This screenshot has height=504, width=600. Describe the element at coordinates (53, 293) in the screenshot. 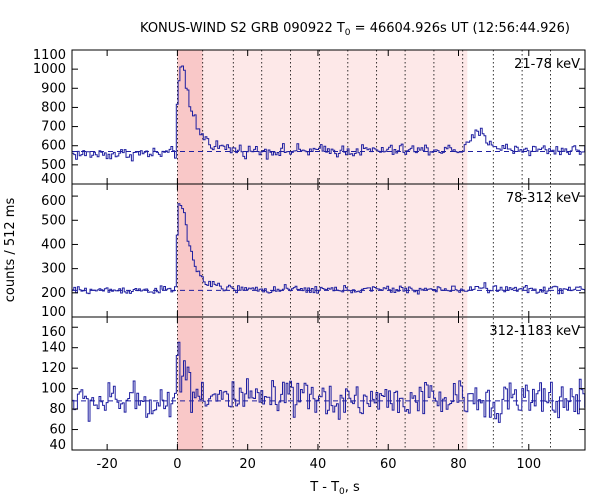

I see `y-tick-label-1-1: 200` at that location.